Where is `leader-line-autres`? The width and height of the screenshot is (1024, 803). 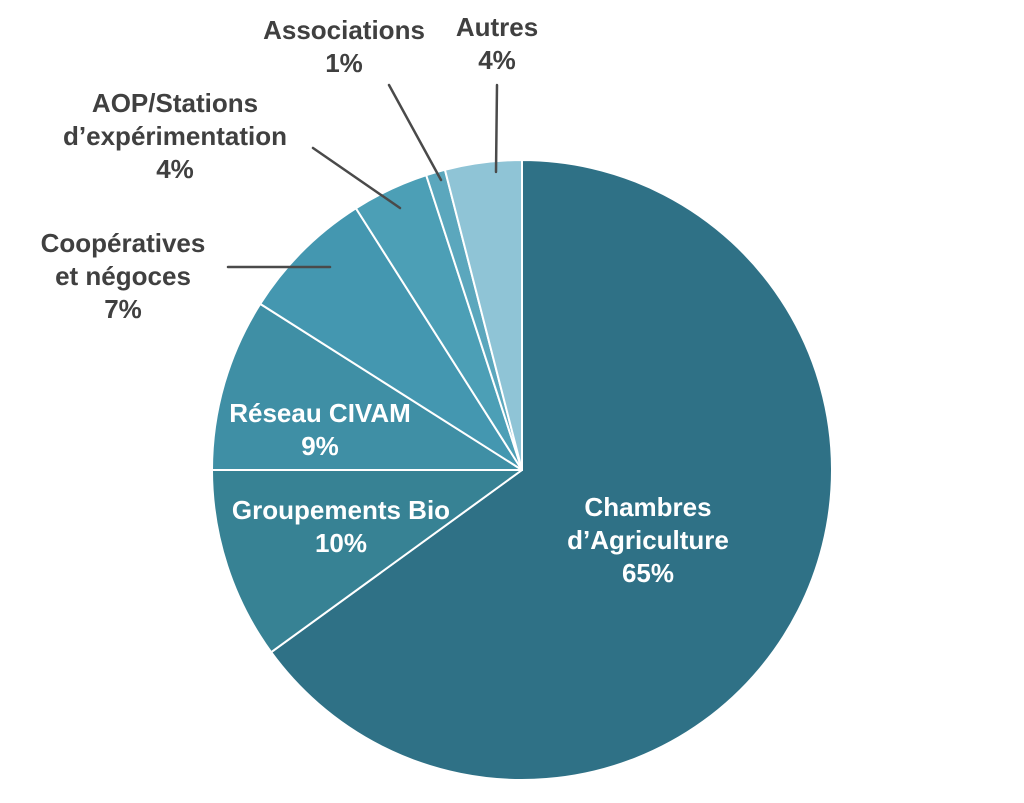
leader-line-autres is located at coordinates (496, 128).